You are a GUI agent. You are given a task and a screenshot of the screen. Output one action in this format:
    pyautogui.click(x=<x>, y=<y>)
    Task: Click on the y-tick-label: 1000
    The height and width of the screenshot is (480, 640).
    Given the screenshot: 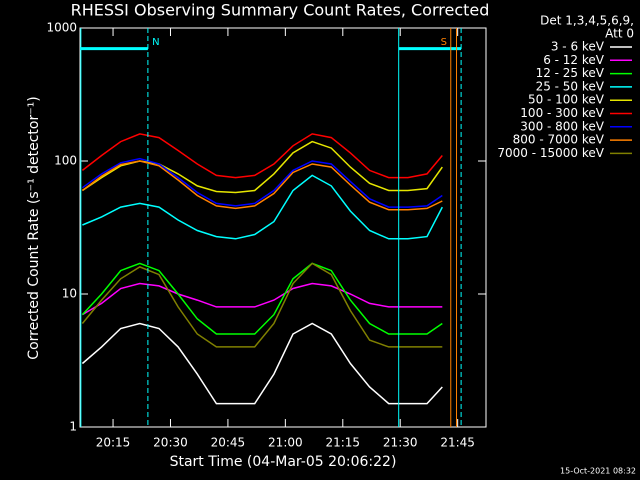 What is the action you would take?
    pyautogui.click(x=61, y=28)
    